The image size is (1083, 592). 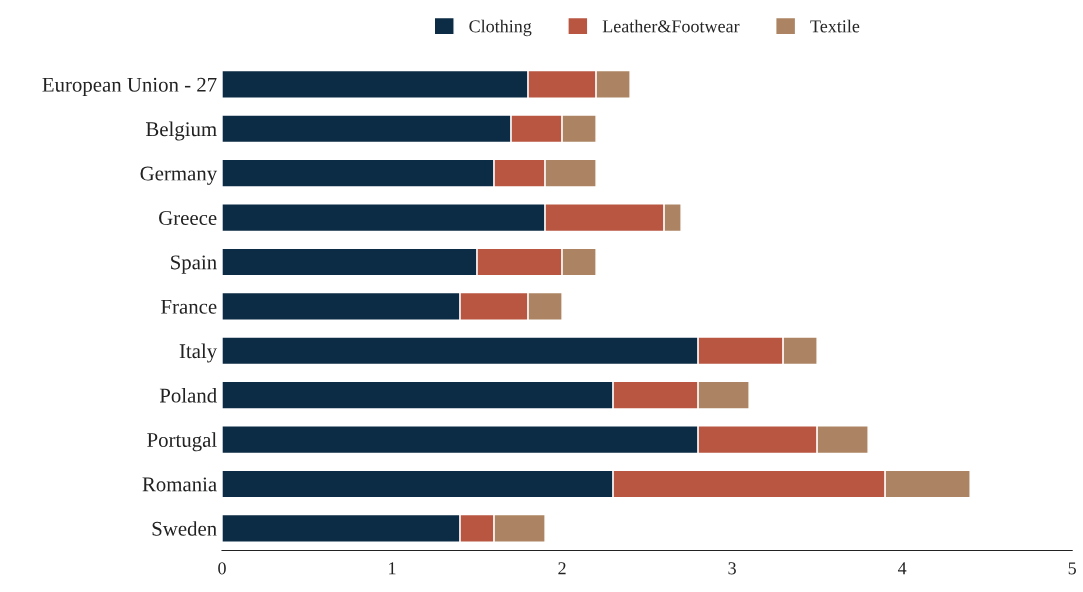 What do you see at coordinates (181, 131) in the screenshot?
I see `y-tick-label: Belgium` at bounding box center [181, 131].